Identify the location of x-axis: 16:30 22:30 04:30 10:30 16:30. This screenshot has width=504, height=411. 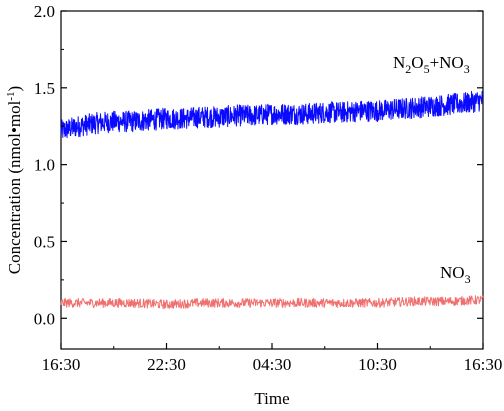
(272, 358).